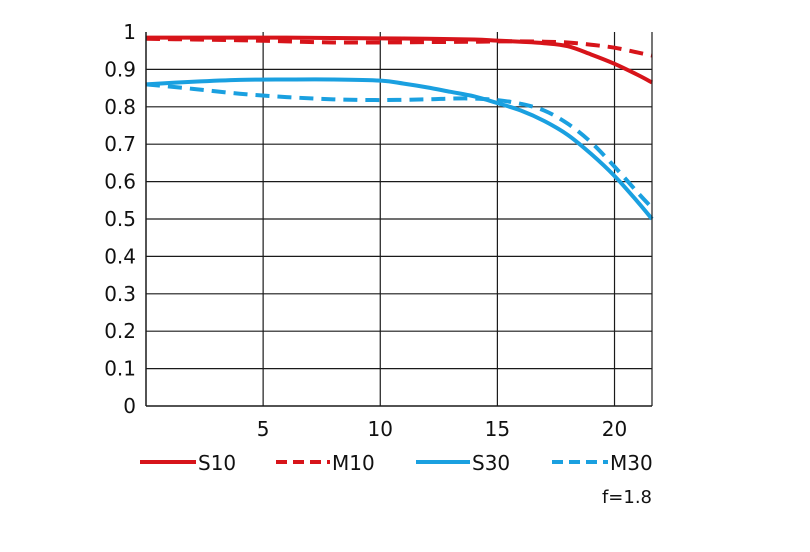  What do you see at coordinates (120, 294) in the screenshot?
I see `y-tick-label: 0.3` at bounding box center [120, 294].